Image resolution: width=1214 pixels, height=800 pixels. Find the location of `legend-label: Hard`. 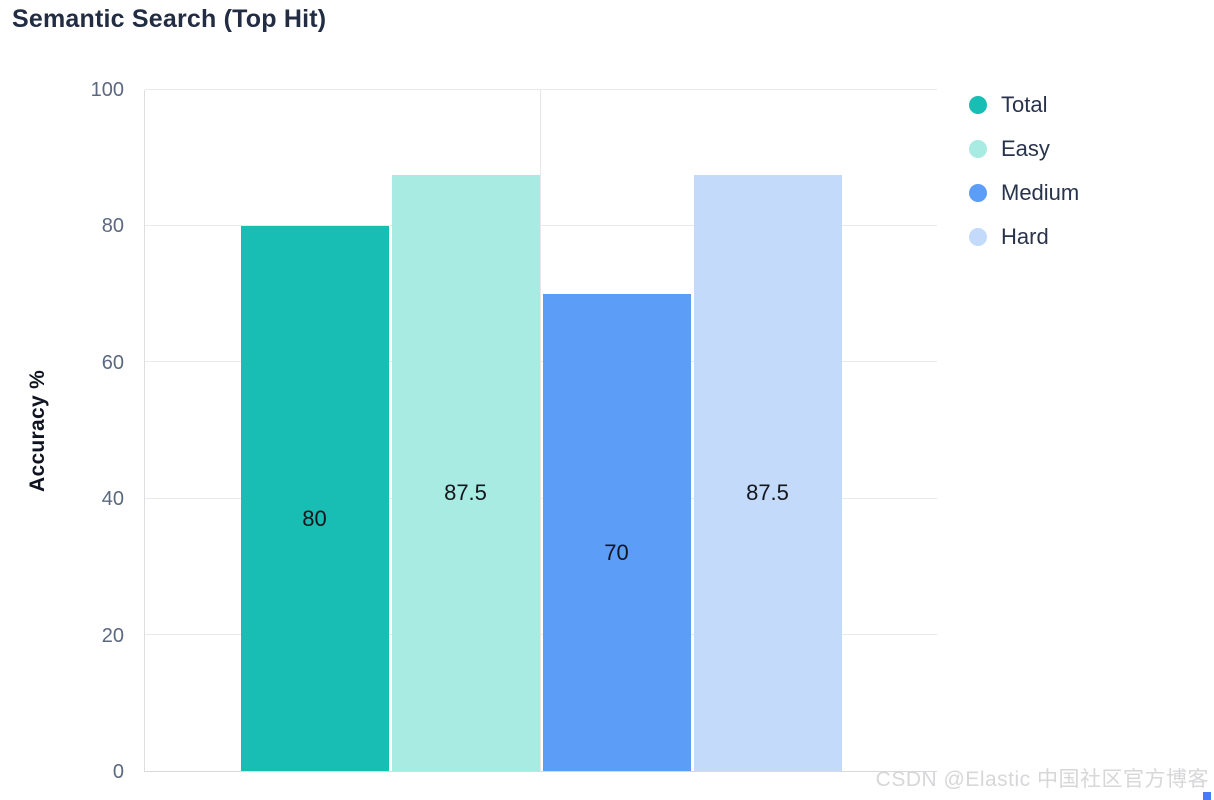

legend-label: Hard is located at coordinates (1025, 236).